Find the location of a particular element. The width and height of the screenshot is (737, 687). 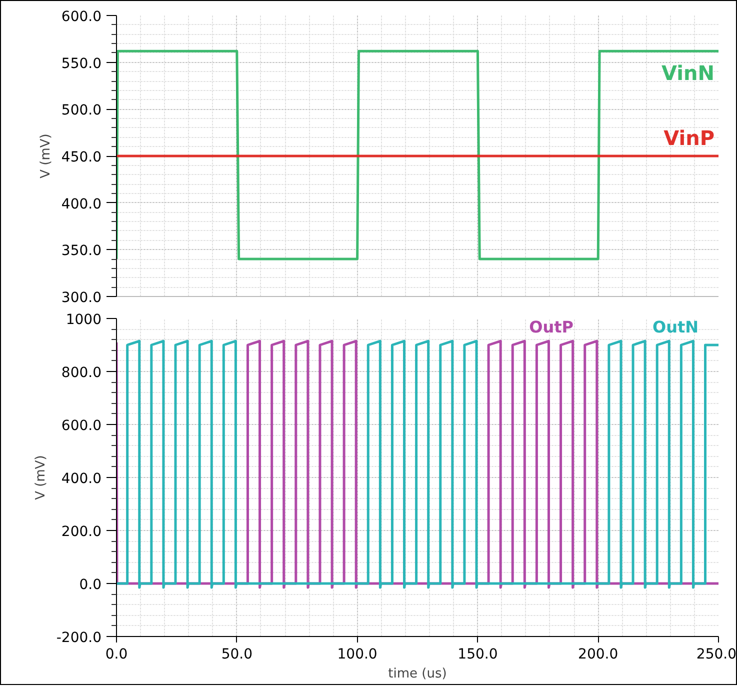

y-tick-label: 550.0 is located at coordinates (81, 64).